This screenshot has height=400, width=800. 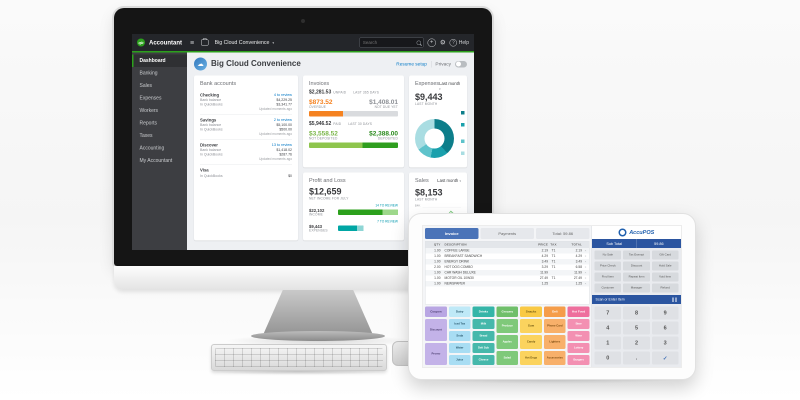 I want to click on pos-item-button: Salad, so click(x=507, y=358).